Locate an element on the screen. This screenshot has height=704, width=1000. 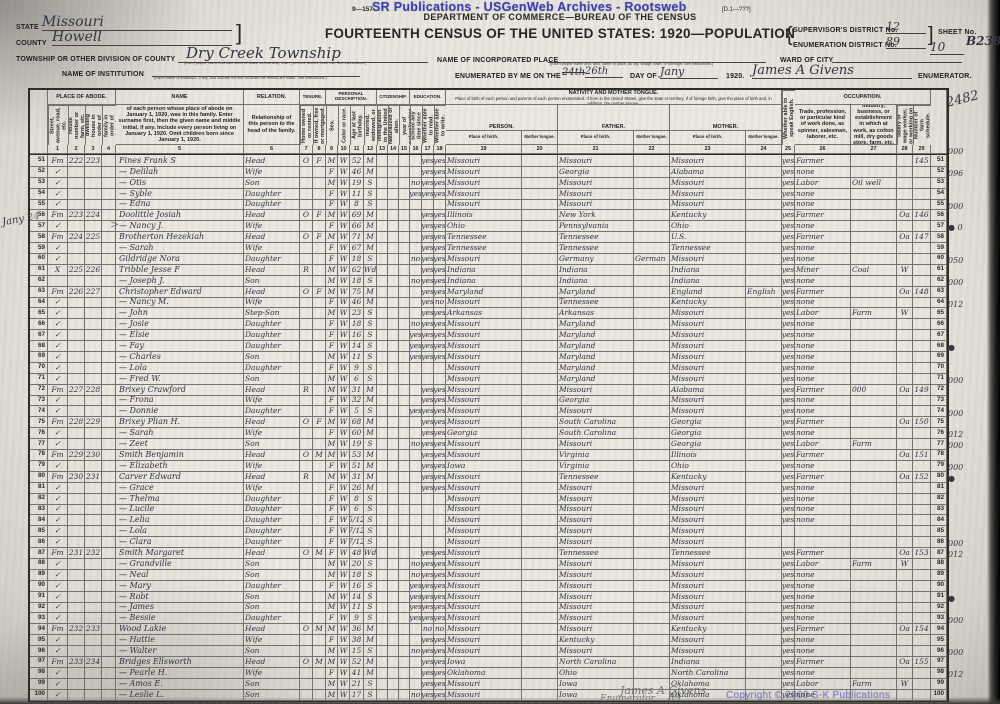
cell-line: 57 is located at coordinates (39, 226).